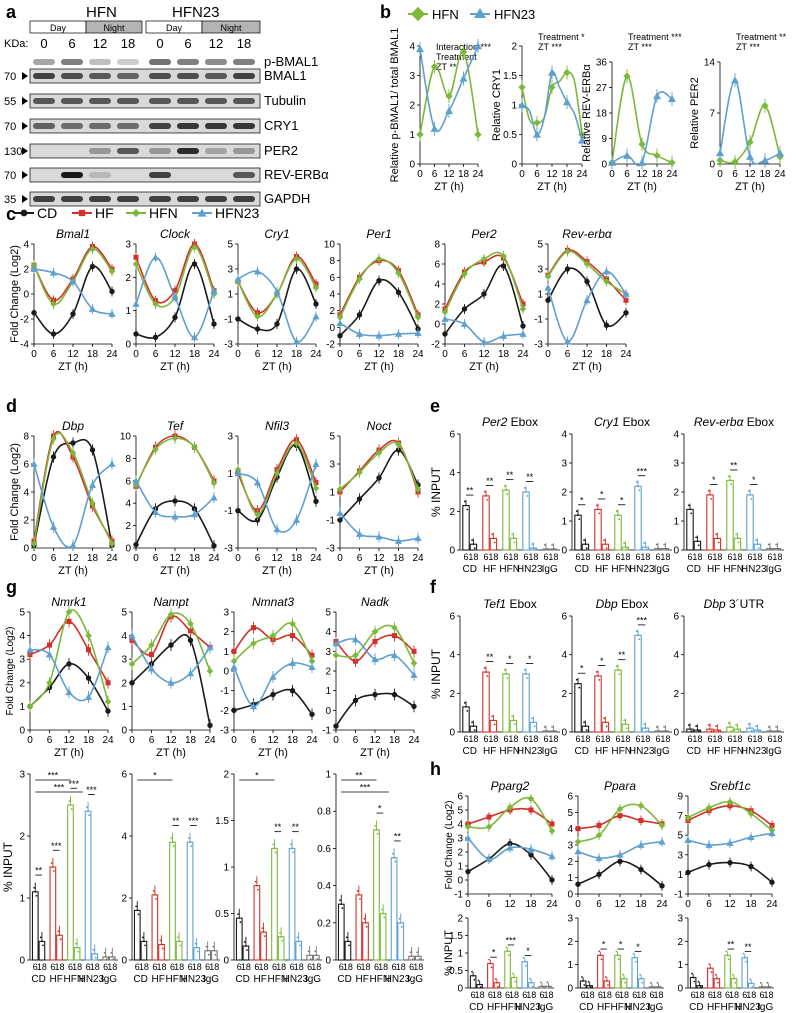 The image size is (796, 1013). Describe the element at coordinates (605, 727) in the screenshot. I see `bar-hf` at that location.